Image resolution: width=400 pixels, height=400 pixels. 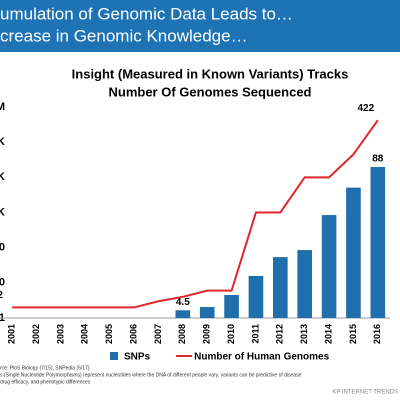 I want to click on header-bar, so click(x=200, y=26).